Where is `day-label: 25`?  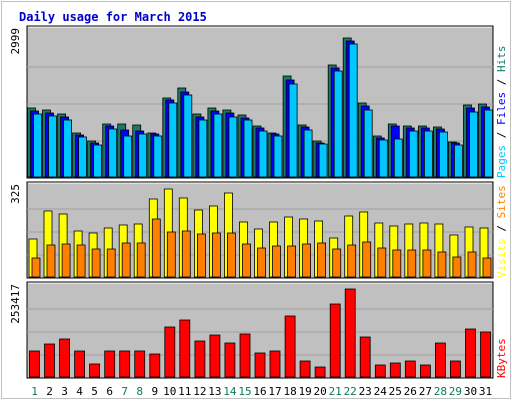
day-label: 25 is located at coordinates (395, 391).